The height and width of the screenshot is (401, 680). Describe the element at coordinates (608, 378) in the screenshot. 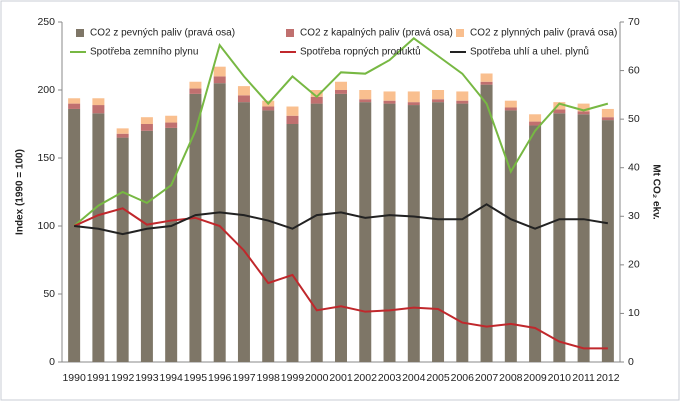

I see `x-tick-label: 2012` at that location.